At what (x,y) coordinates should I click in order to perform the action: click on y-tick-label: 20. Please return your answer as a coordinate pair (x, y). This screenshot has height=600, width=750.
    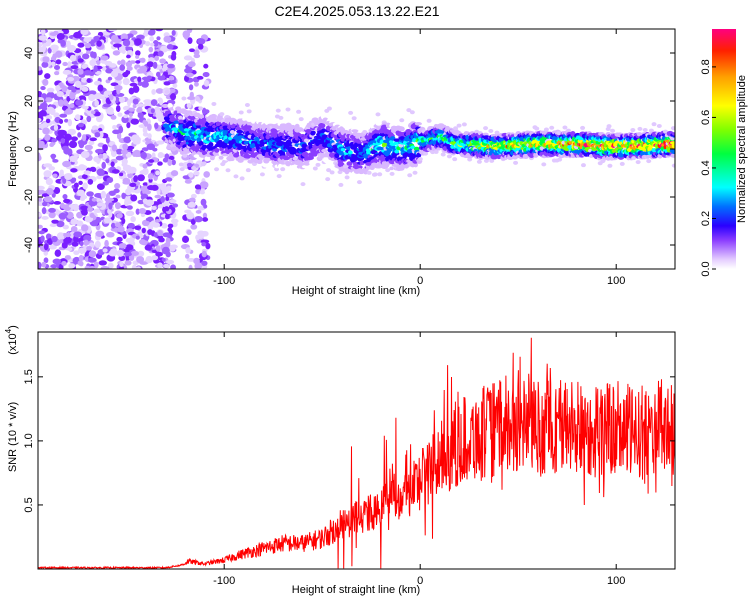
    Looking at the image, I should click on (29, 101).